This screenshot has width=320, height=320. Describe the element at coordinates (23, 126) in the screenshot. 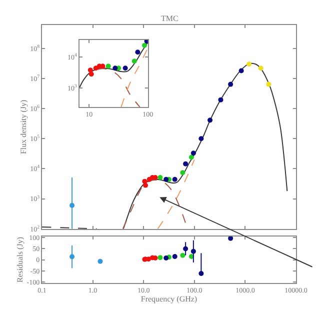

I see `y-axis-title: Flux density (Jy)` at that location.